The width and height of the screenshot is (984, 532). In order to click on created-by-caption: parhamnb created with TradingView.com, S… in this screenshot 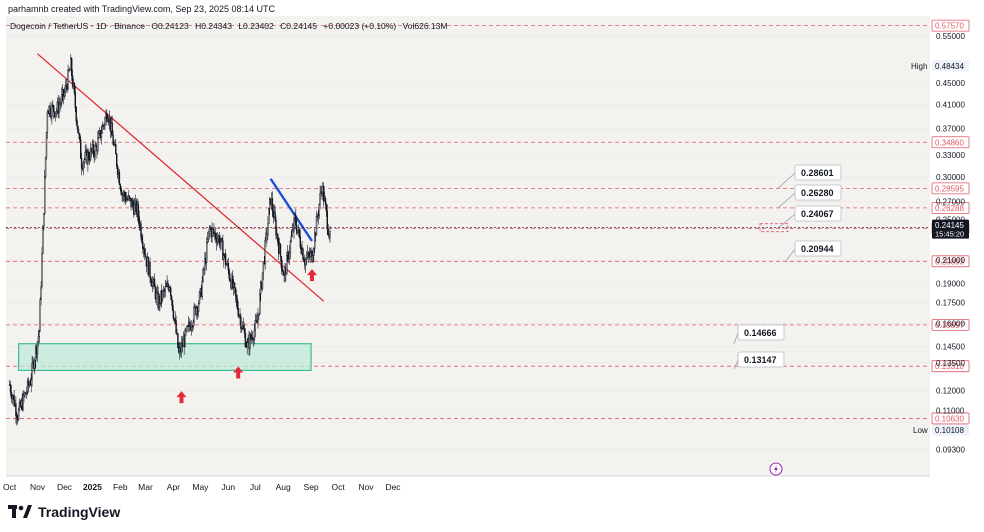, I will do `click(141, 9)`.